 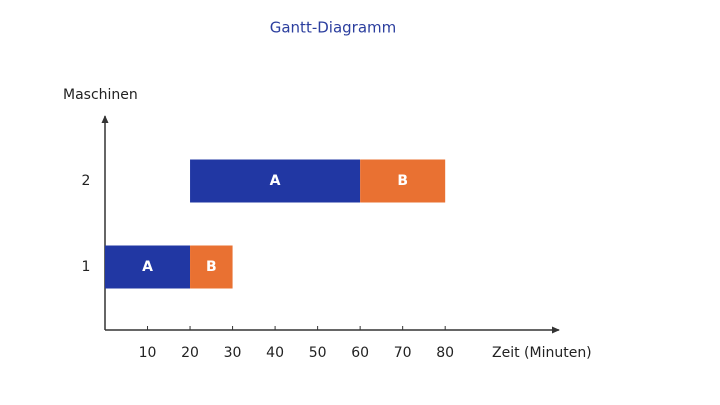 What do you see at coordinates (100, 95) in the screenshot?
I see `y-axis-label: Maschinen` at bounding box center [100, 95].